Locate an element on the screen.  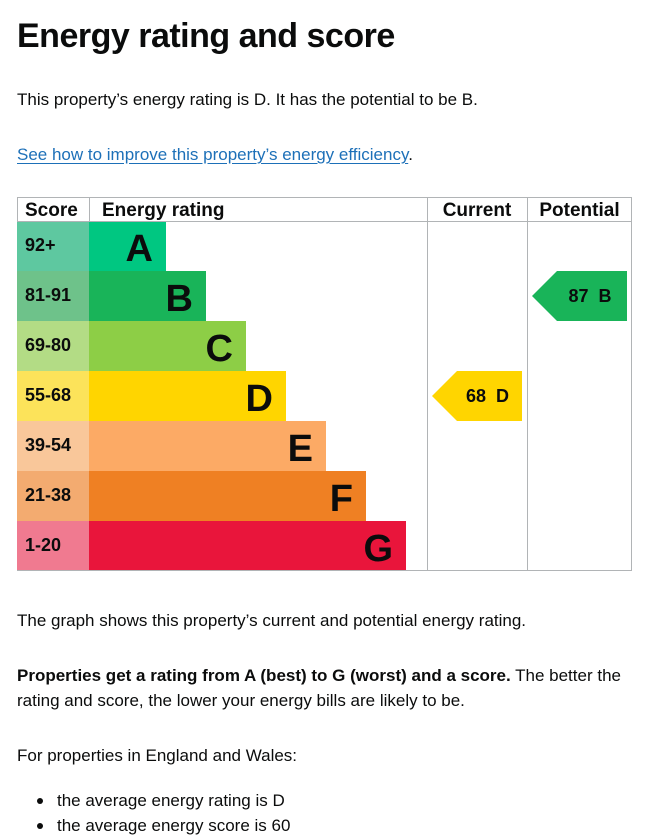
score-range-label: 81-91 is located at coordinates (48, 295).